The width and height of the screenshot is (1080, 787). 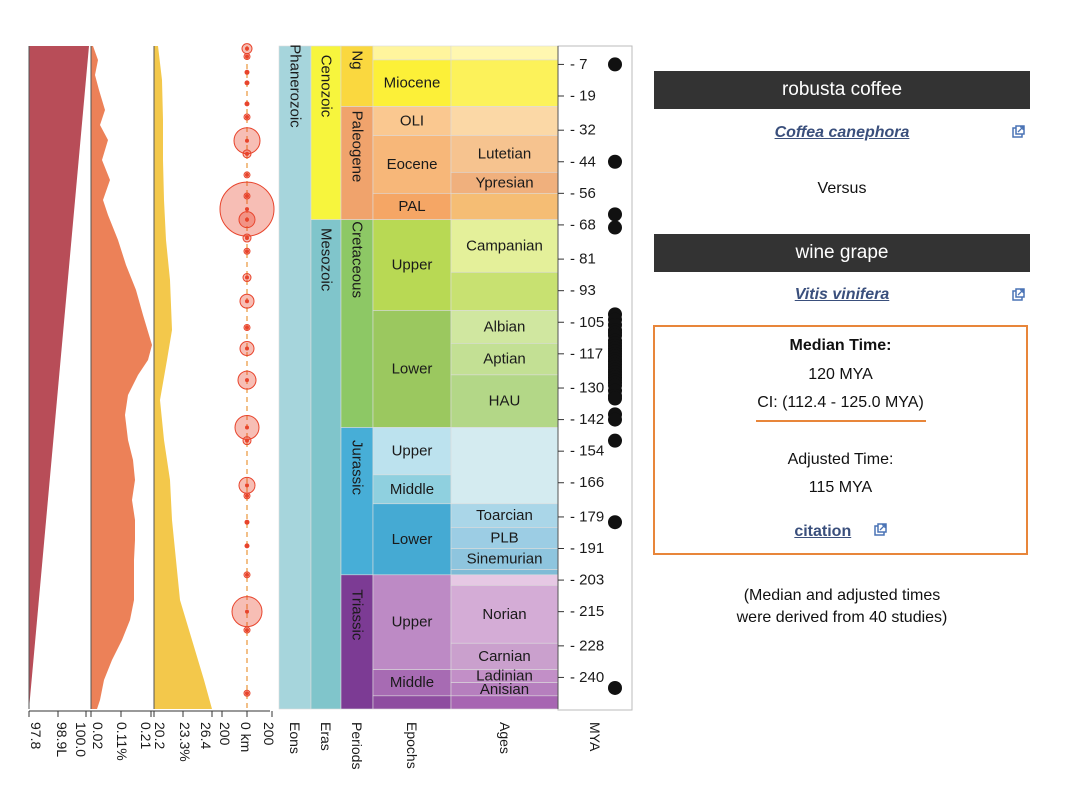 I want to click on axis-label-b3: 0.21, so click(x=146, y=735).